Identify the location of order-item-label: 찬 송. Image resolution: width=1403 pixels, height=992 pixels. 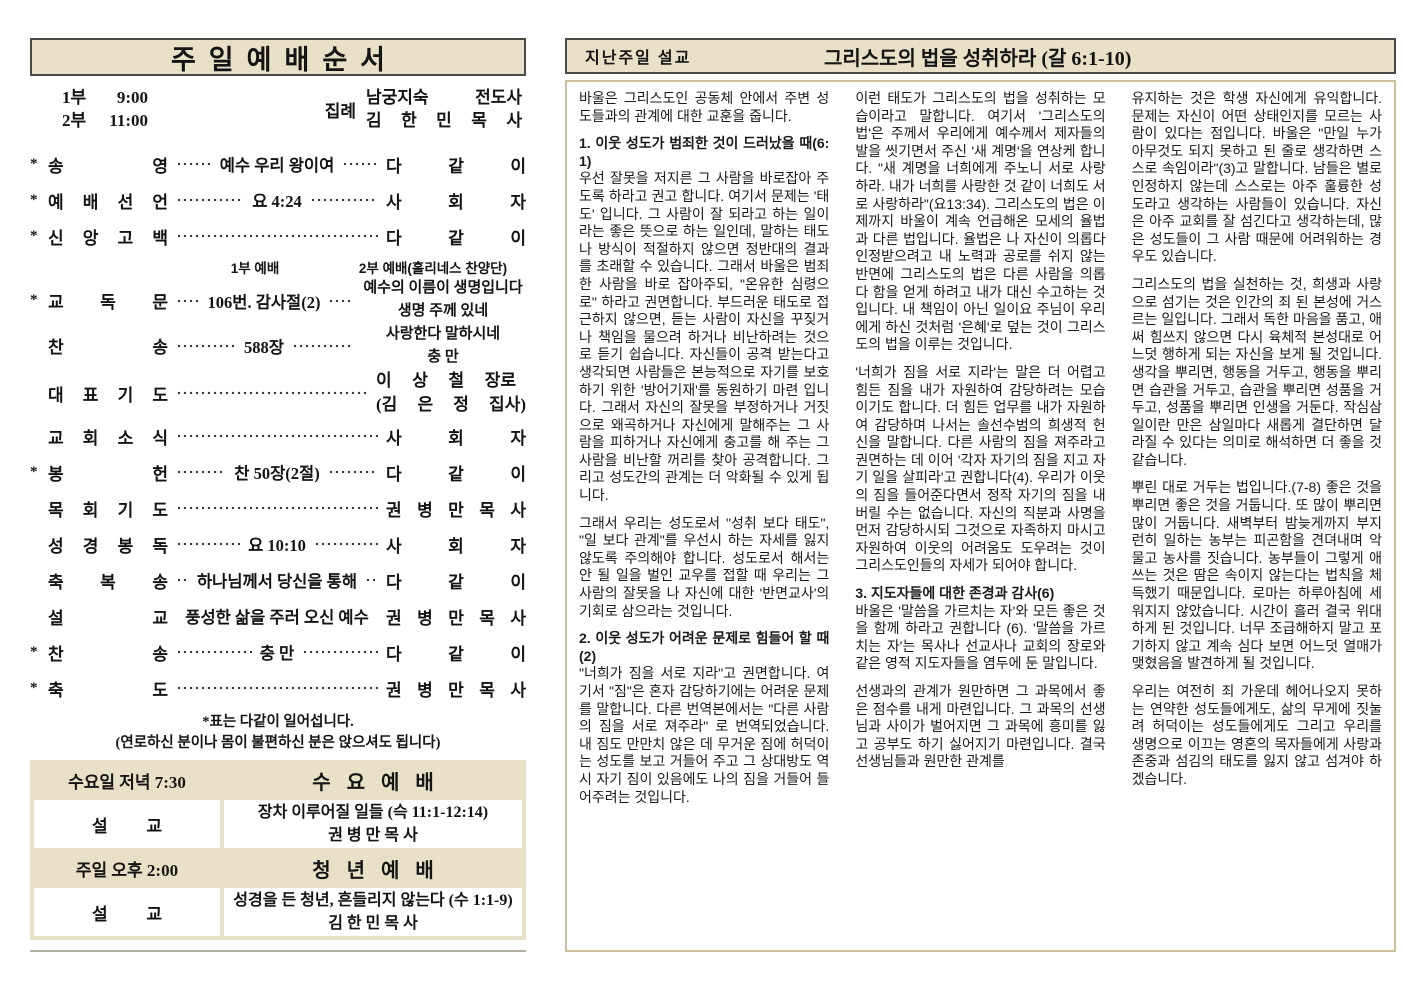
(108, 654).